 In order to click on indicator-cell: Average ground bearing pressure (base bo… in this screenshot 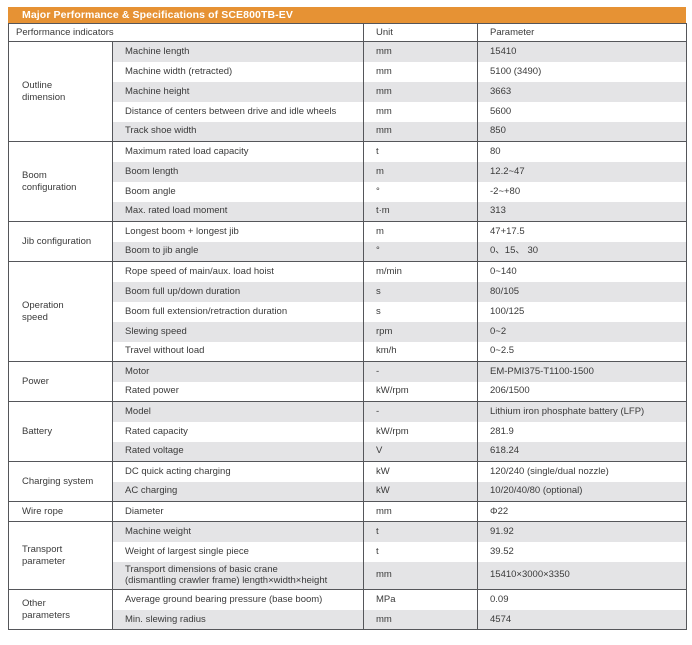, I will do `click(238, 599)`.